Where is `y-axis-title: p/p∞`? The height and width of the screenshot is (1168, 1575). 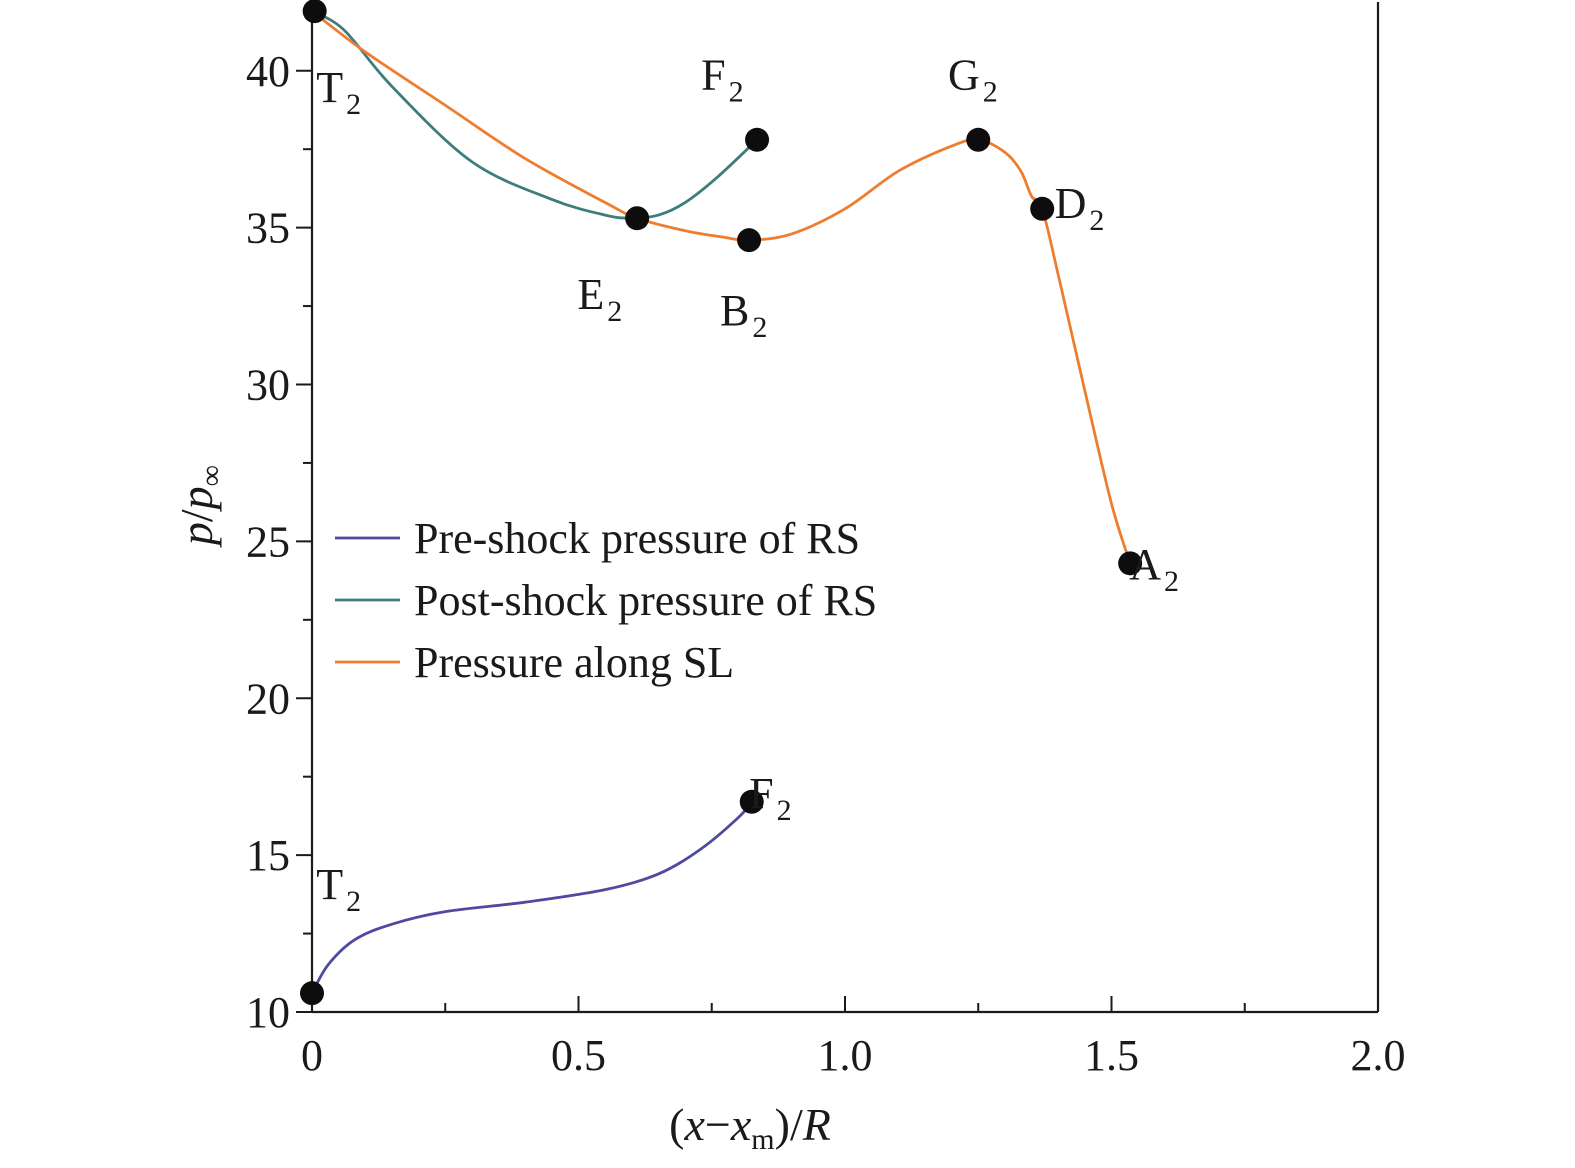
y-axis-title: p/p∞ is located at coordinates (199, 506).